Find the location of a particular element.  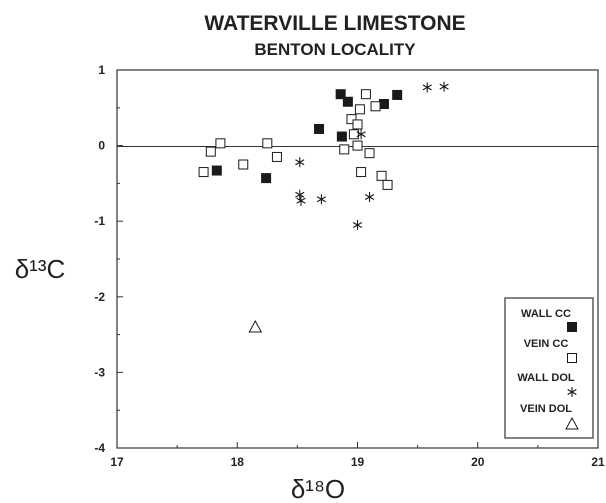

legend-marker-wall-dol is located at coordinates (572, 392).